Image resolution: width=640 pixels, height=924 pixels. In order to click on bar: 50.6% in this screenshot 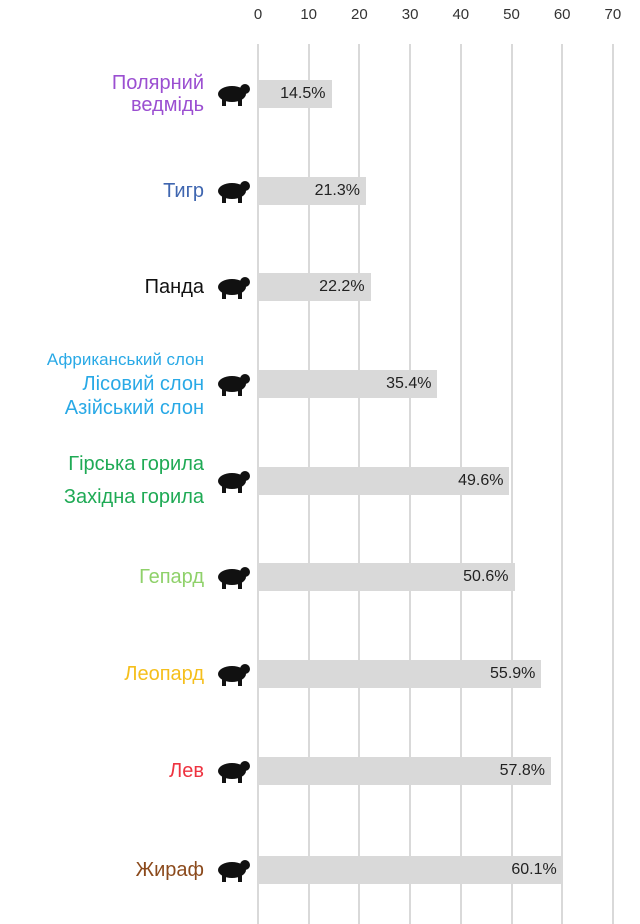, I will do `click(386, 577)`.